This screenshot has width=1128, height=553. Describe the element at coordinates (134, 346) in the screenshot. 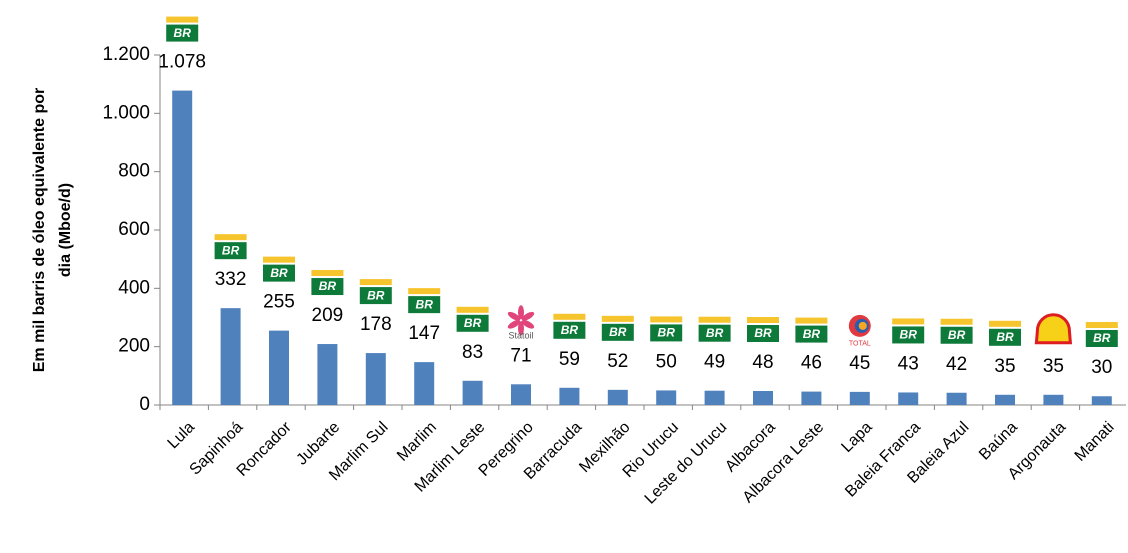

I see `y-tick-label: 200` at that location.